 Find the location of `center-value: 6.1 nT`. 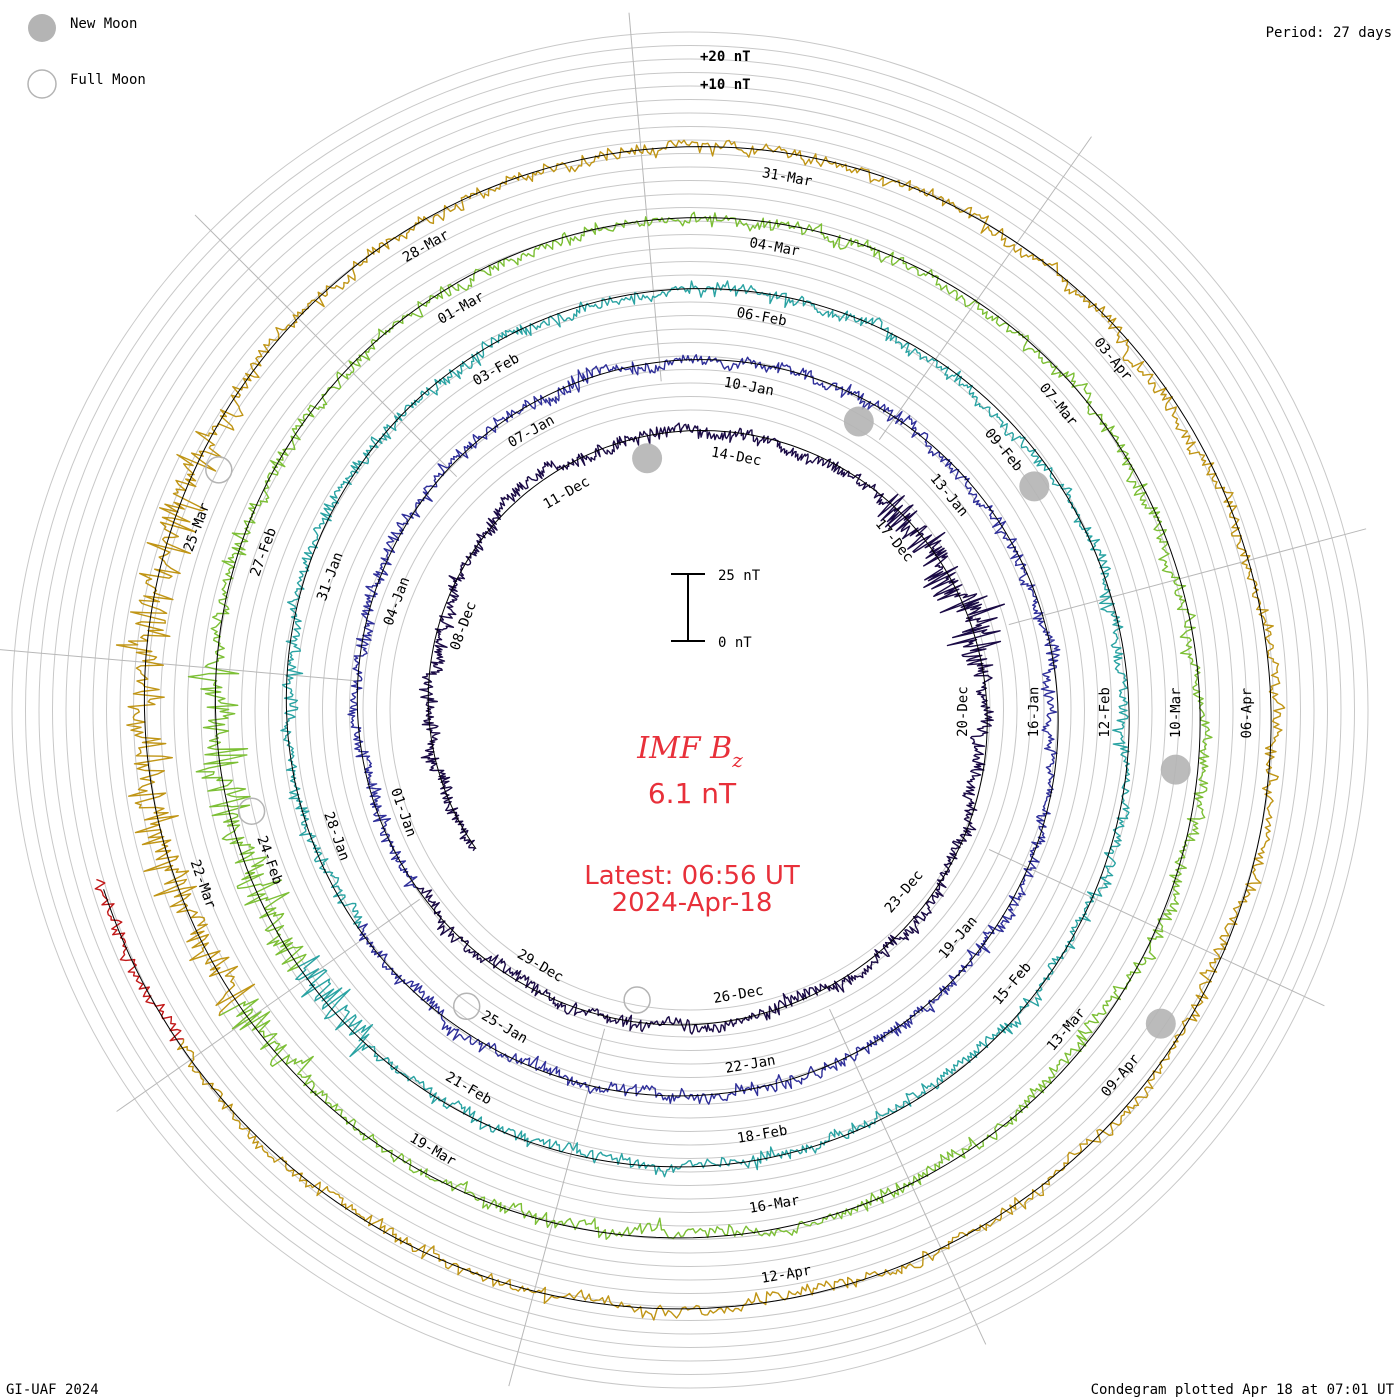

center-value: 6.1 nT is located at coordinates (692, 793).